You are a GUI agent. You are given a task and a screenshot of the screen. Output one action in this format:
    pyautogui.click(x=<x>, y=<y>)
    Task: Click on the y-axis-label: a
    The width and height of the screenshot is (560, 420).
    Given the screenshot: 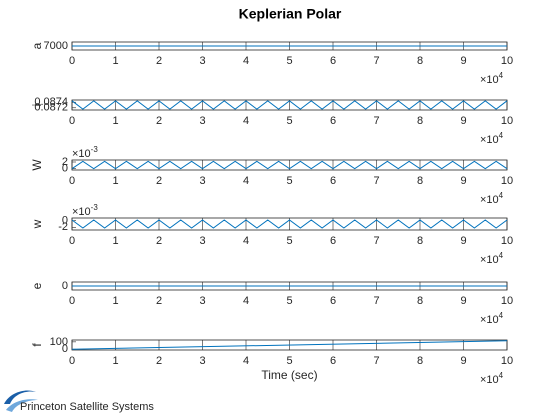 What is the action you would take?
    pyautogui.click(x=37, y=45)
    